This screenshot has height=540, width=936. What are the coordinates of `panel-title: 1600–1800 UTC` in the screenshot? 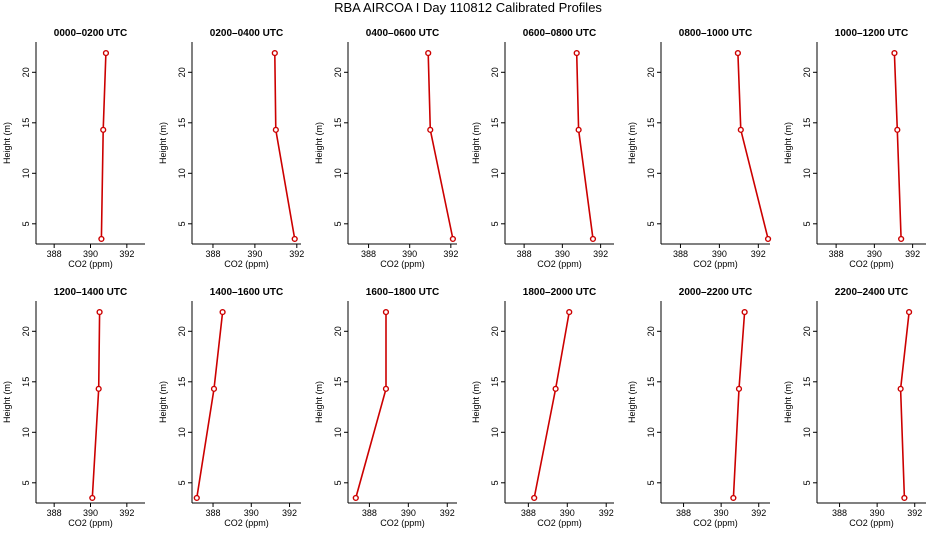 It's located at (402, 292).